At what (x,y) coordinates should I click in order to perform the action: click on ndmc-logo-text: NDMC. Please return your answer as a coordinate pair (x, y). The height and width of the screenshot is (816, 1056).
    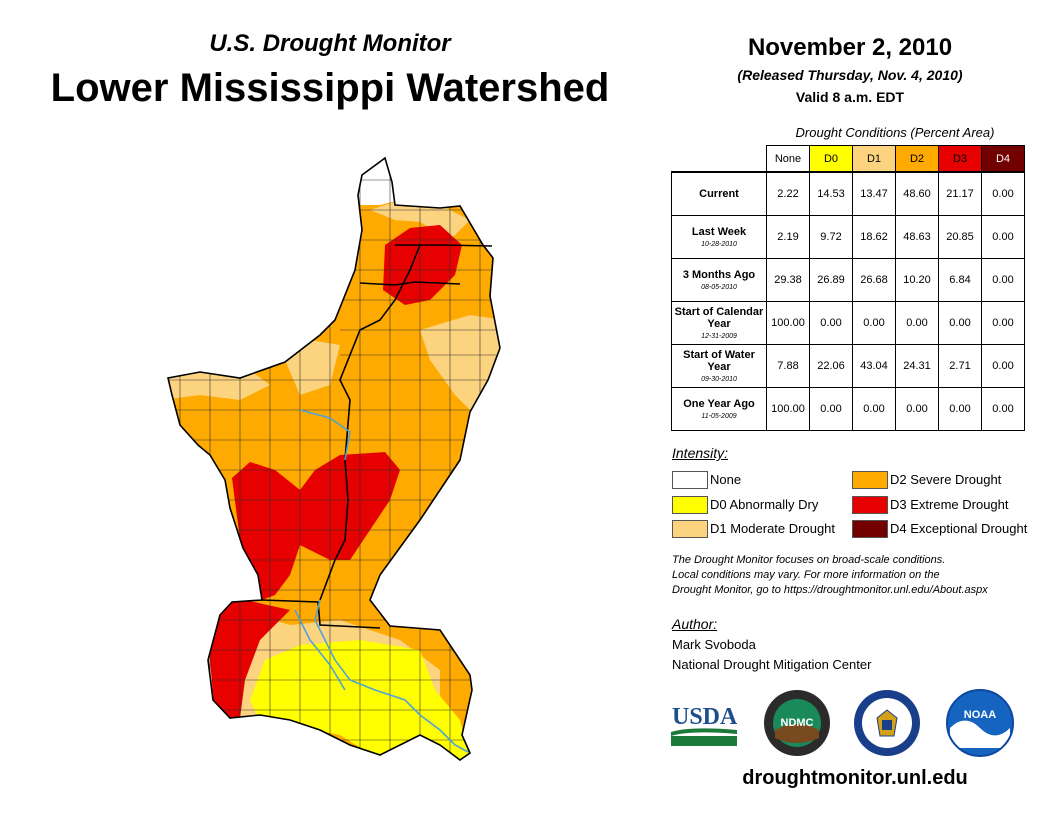
    Looking at the image, I should click on (797, 723).